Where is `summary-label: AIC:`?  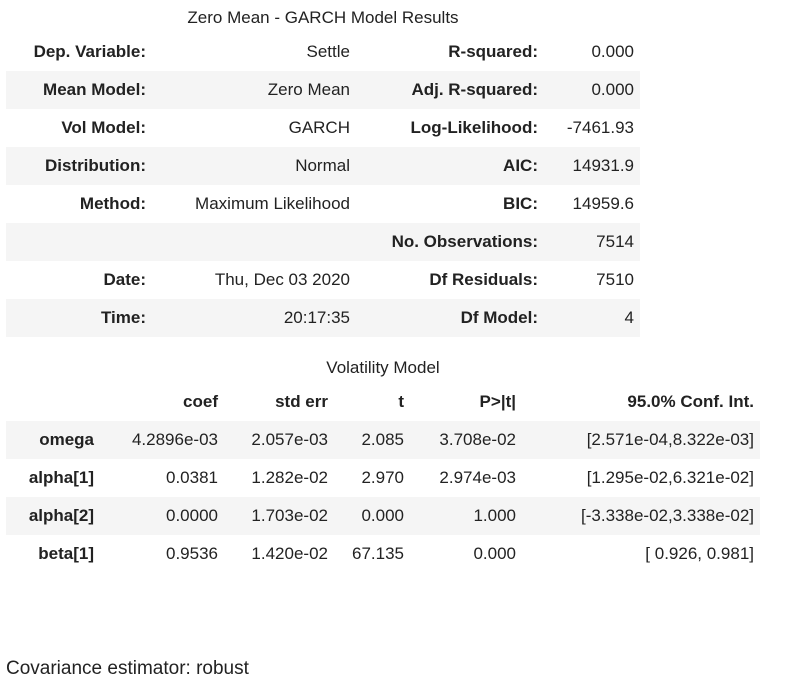
summary-label: AIC: is located at coordinates (450, 166).